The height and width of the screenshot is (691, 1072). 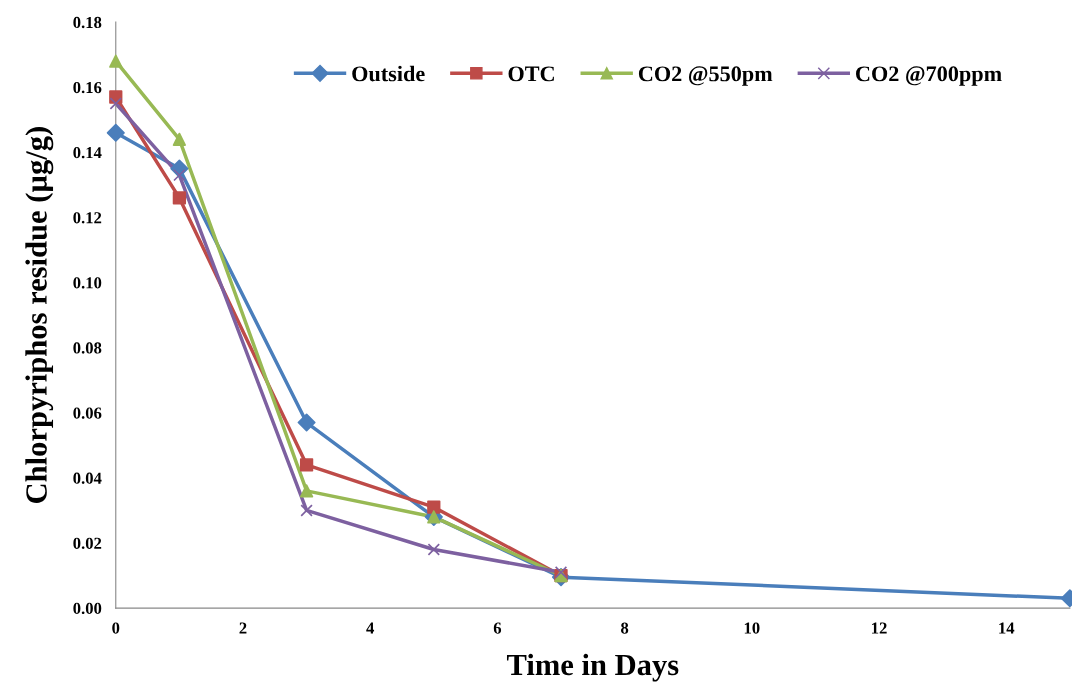 I want to click on y-tick-label: 0.14, so click(x=87, y=153).